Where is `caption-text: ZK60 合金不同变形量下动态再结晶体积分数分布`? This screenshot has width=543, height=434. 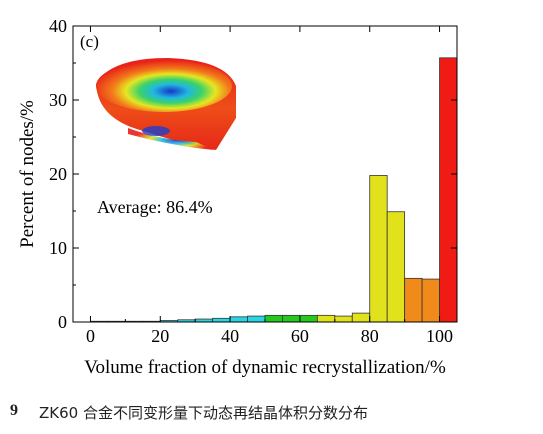
caption-text: ZK60 合金不同变形量下动态再结晶体积分数分布 is located at coordinates (203, 413).